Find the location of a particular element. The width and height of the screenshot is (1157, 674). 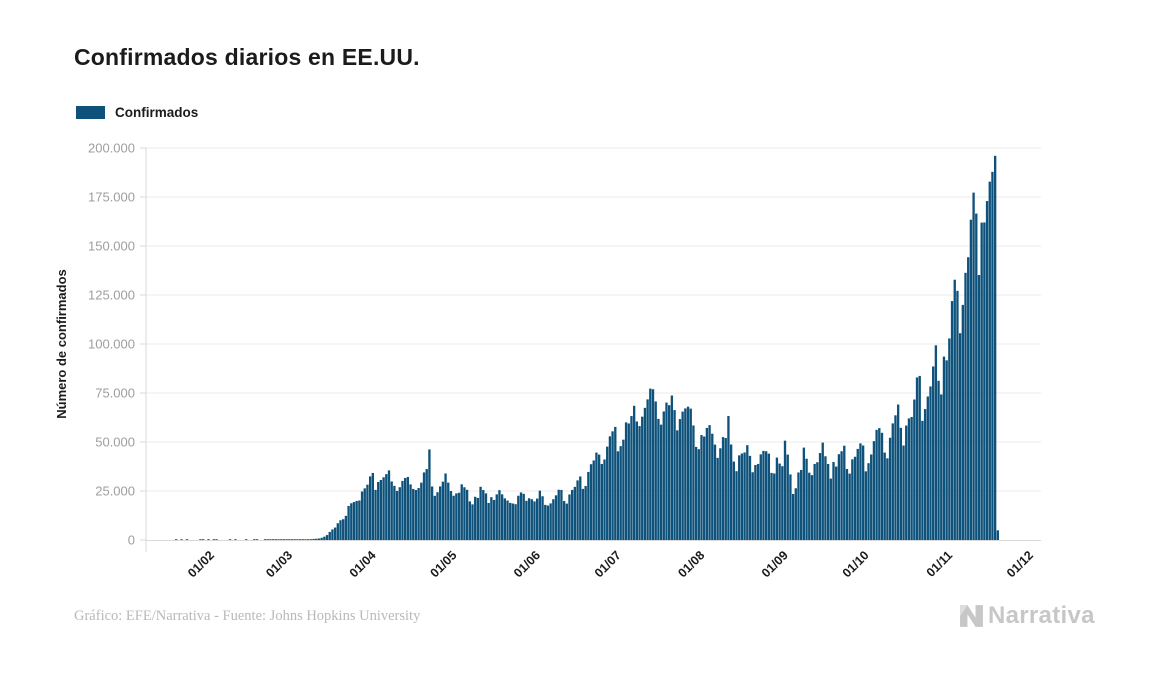

y-tick-label: 150.000 is located at coordinates (111, 246).